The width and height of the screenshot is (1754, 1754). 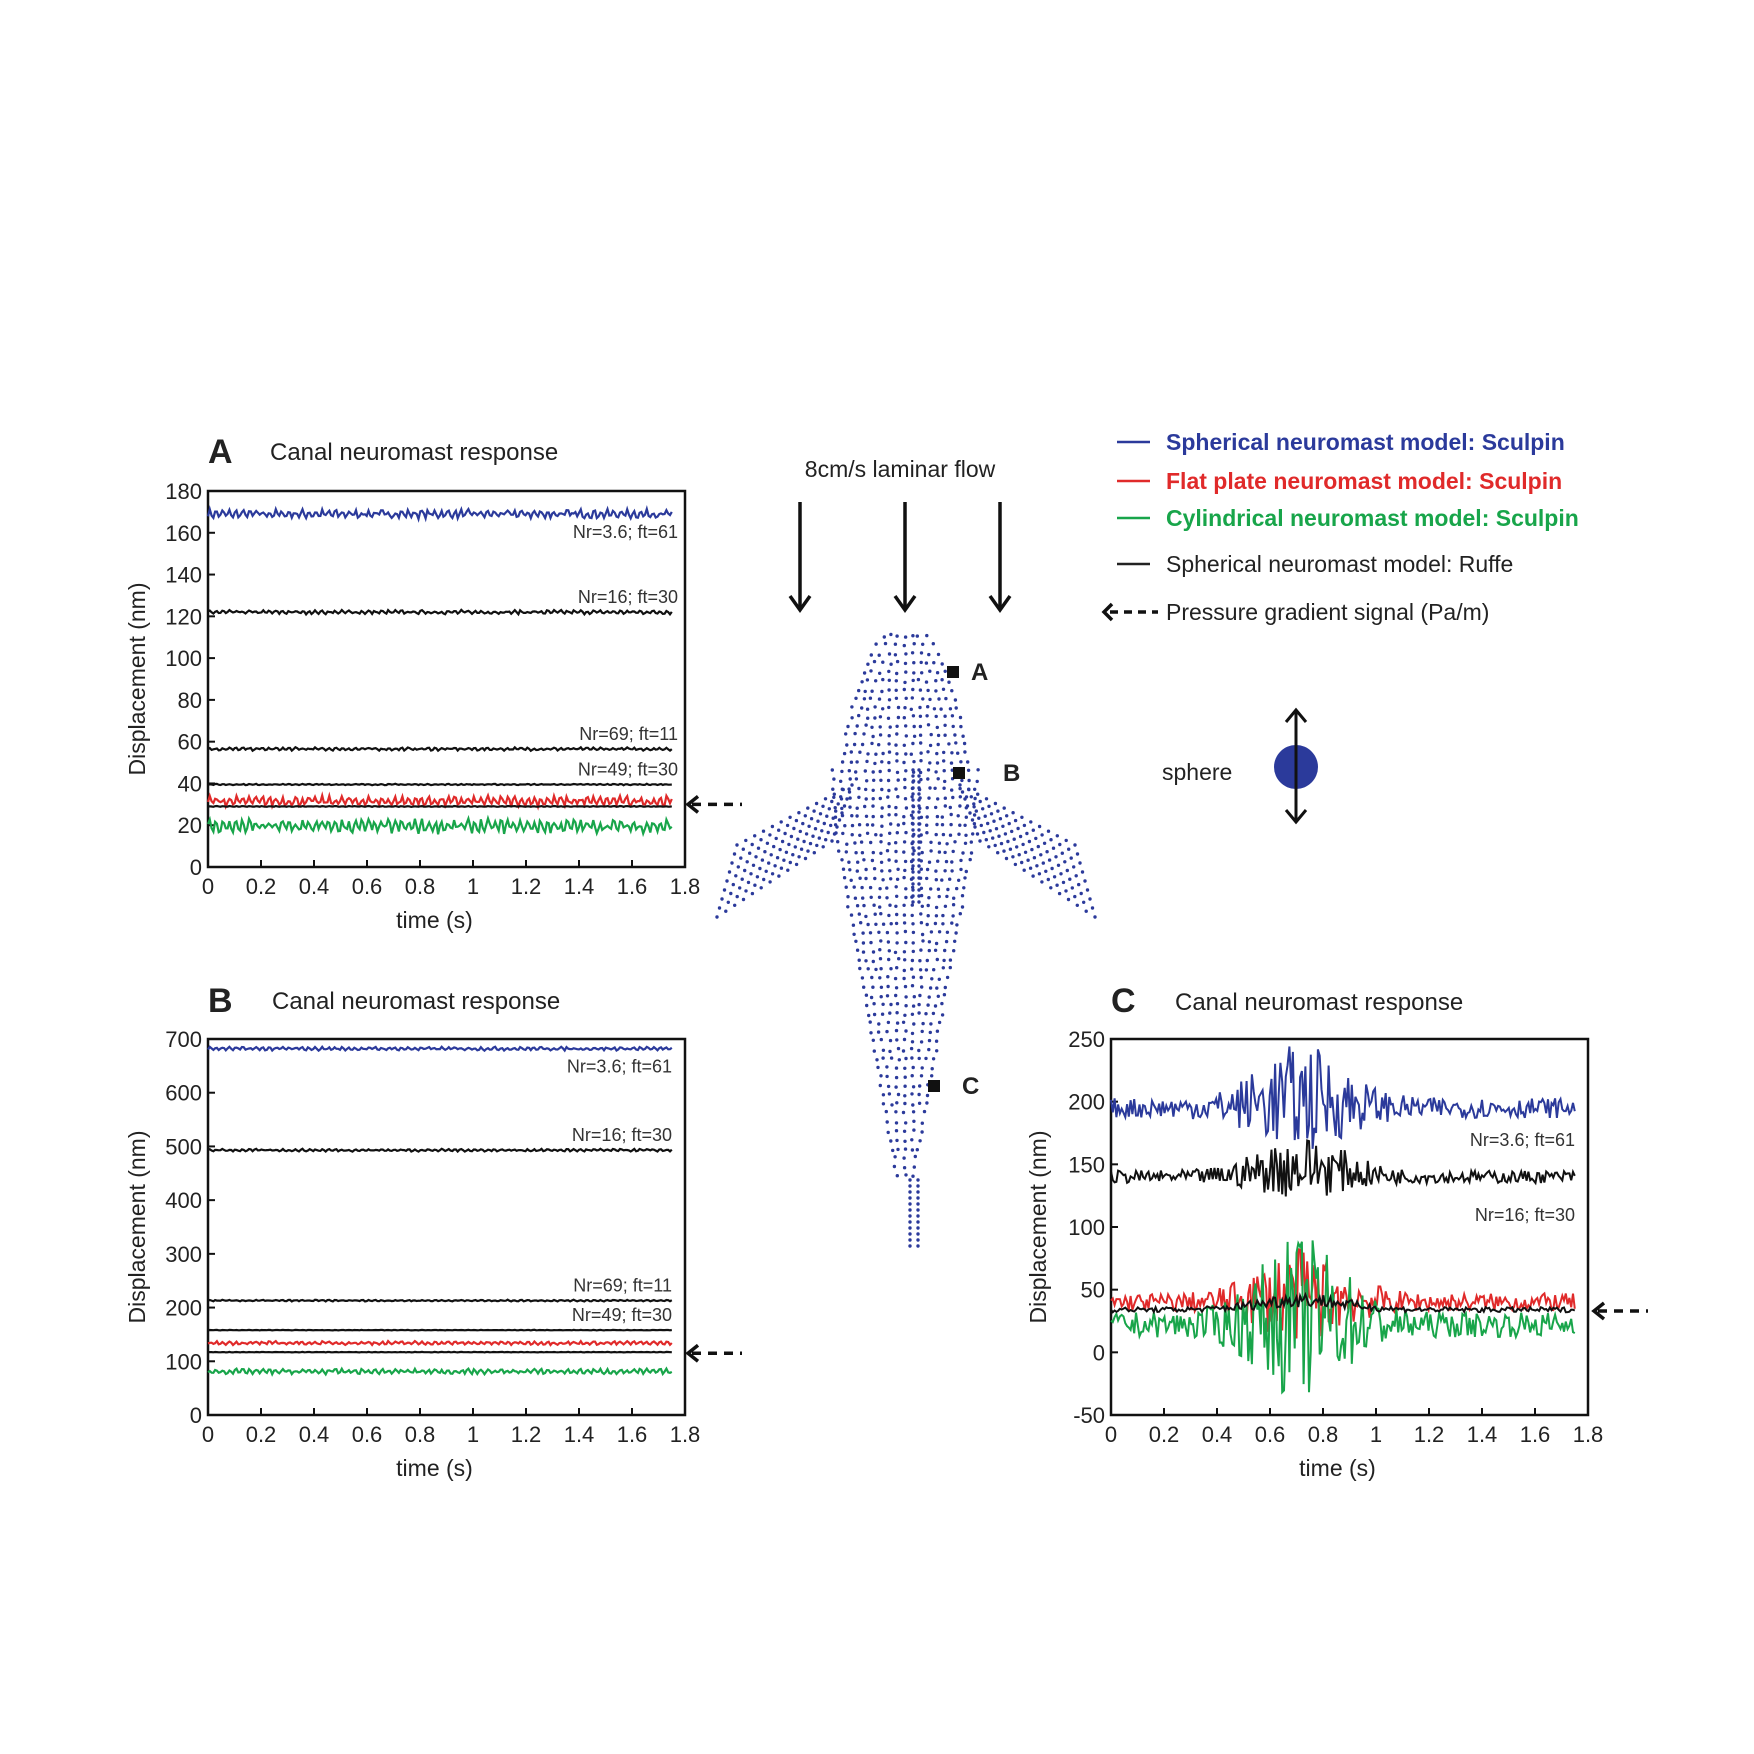 I want to click on y-tick-label: 20, so click(x=190, y=825).